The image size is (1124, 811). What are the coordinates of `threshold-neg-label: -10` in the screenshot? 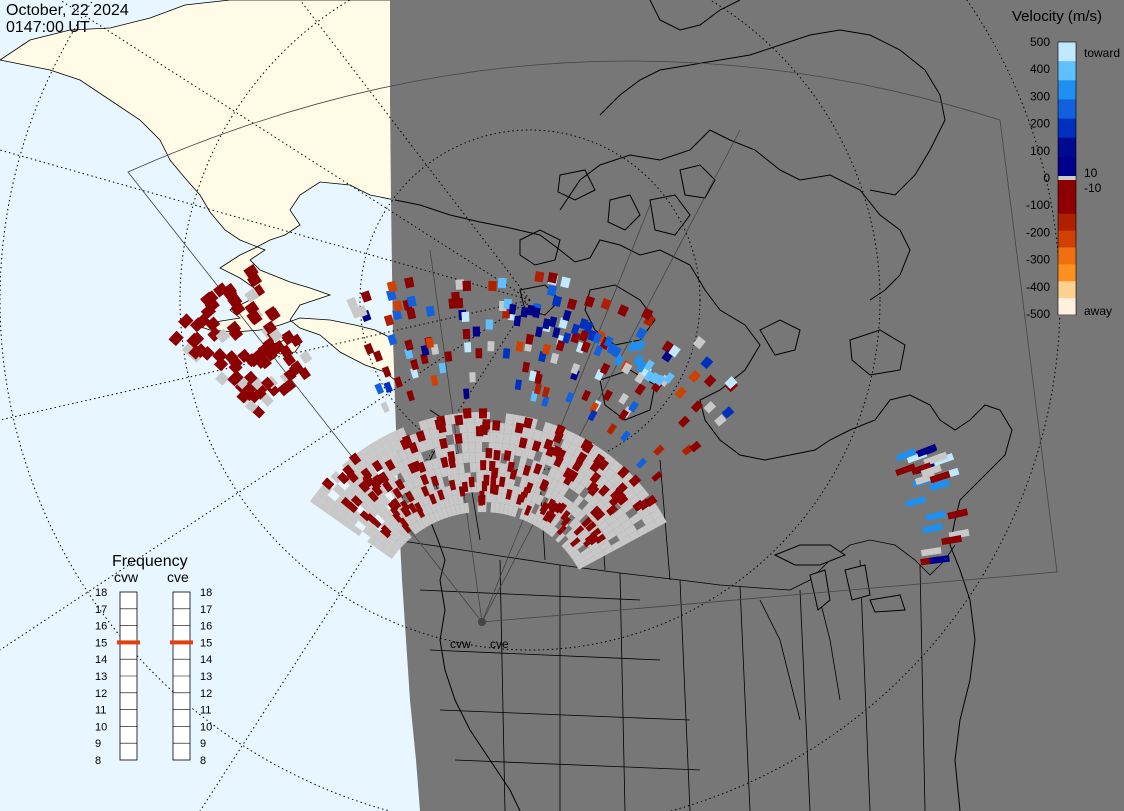 It's located at (1093, 188).